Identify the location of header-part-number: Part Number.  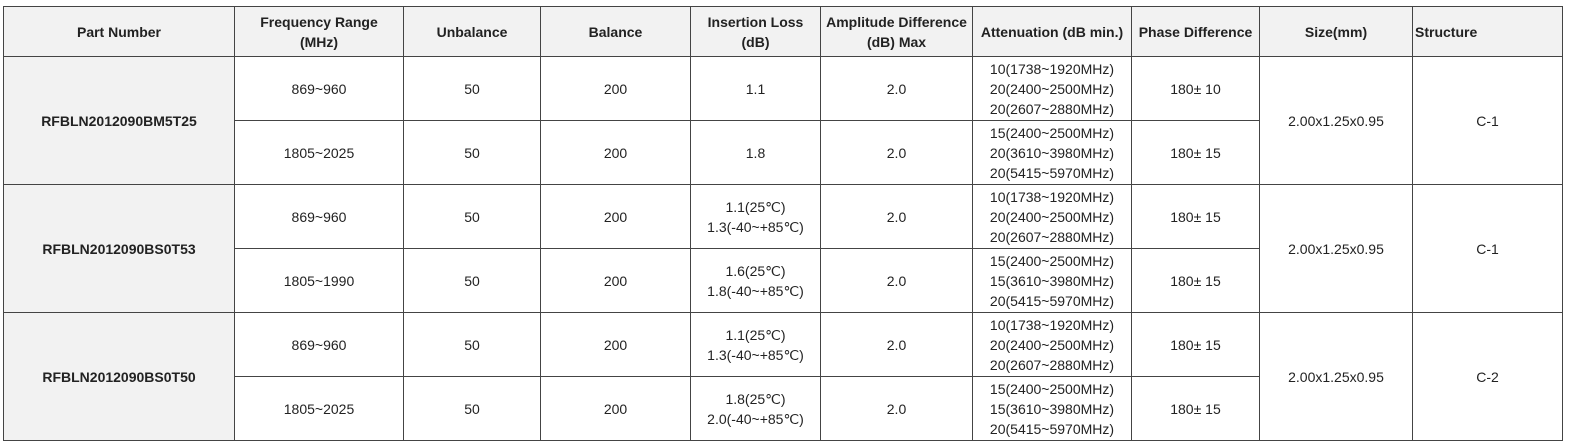
(119, 31).